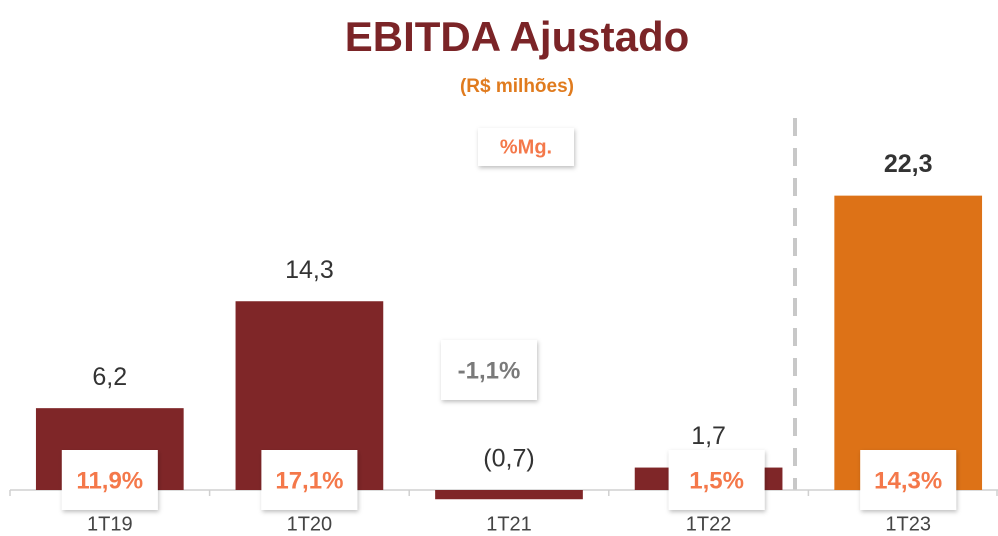 This screenshot has height=536, width=998. Describe the element at coordinates (908, 164) in the screenshot. I see `value-label: 22,3` at that location.